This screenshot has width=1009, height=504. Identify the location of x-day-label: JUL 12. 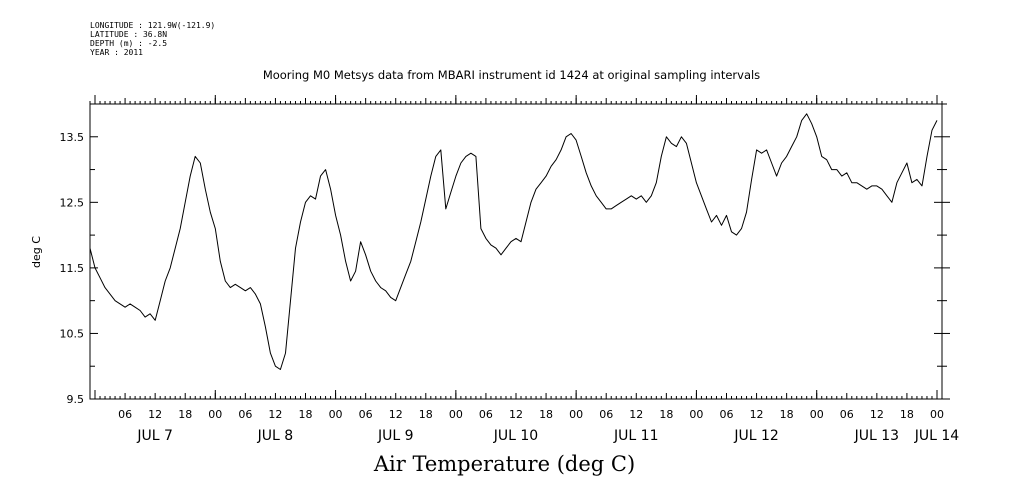
(755, 436).